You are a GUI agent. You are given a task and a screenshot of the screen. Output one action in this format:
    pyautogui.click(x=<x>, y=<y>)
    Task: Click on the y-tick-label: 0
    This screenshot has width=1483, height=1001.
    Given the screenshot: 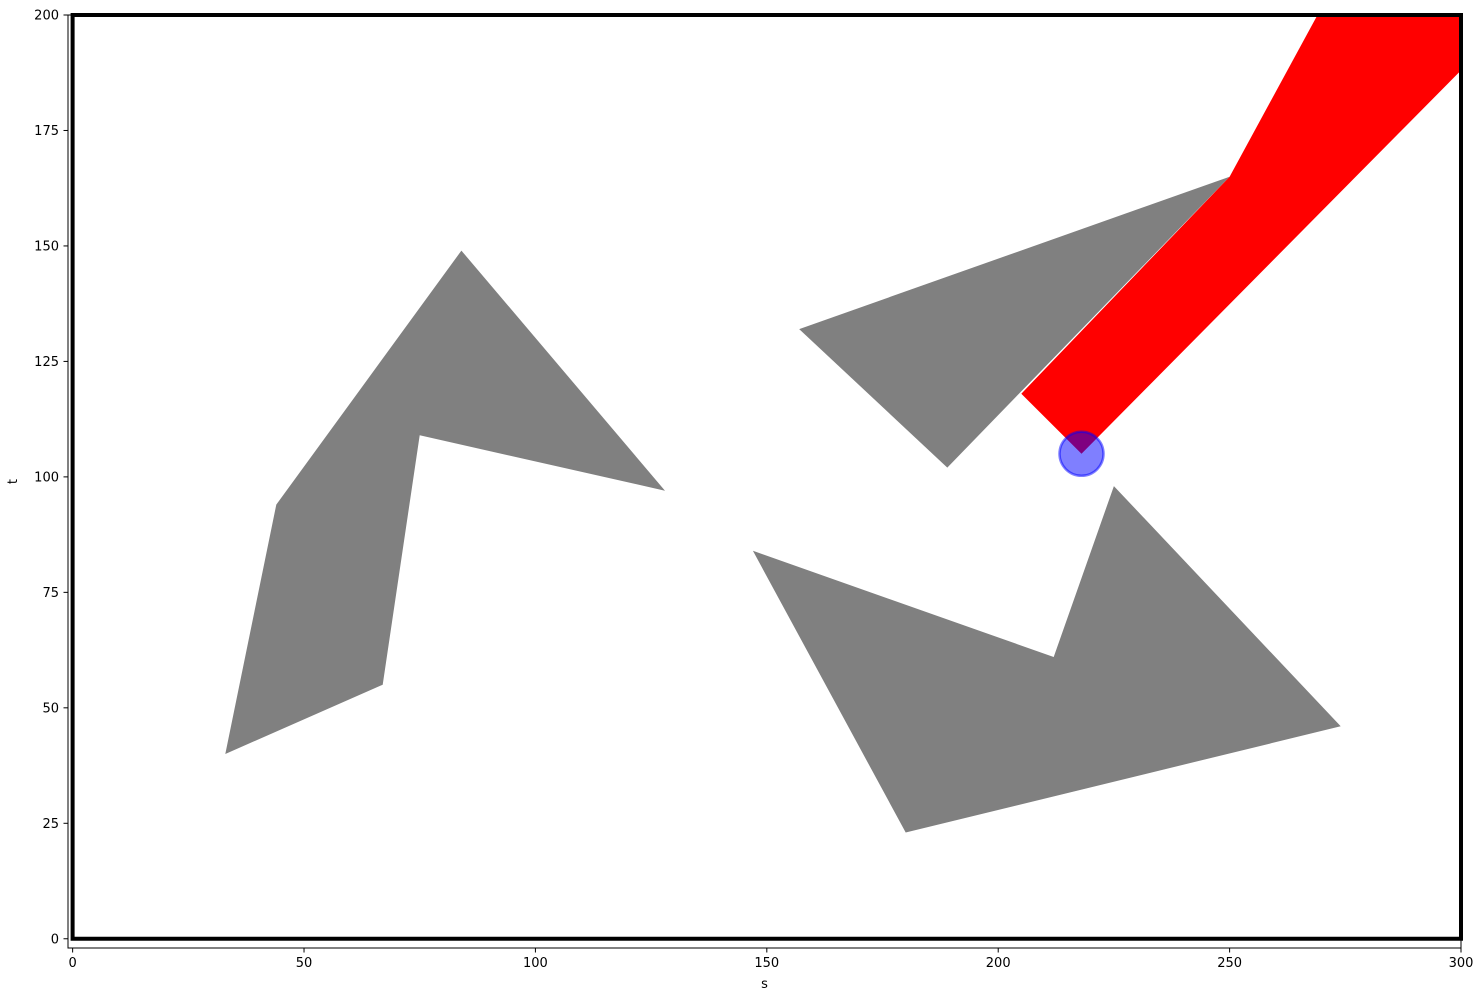 What is the action you would take?
    pyautogui.click(x=55, y=939)
    